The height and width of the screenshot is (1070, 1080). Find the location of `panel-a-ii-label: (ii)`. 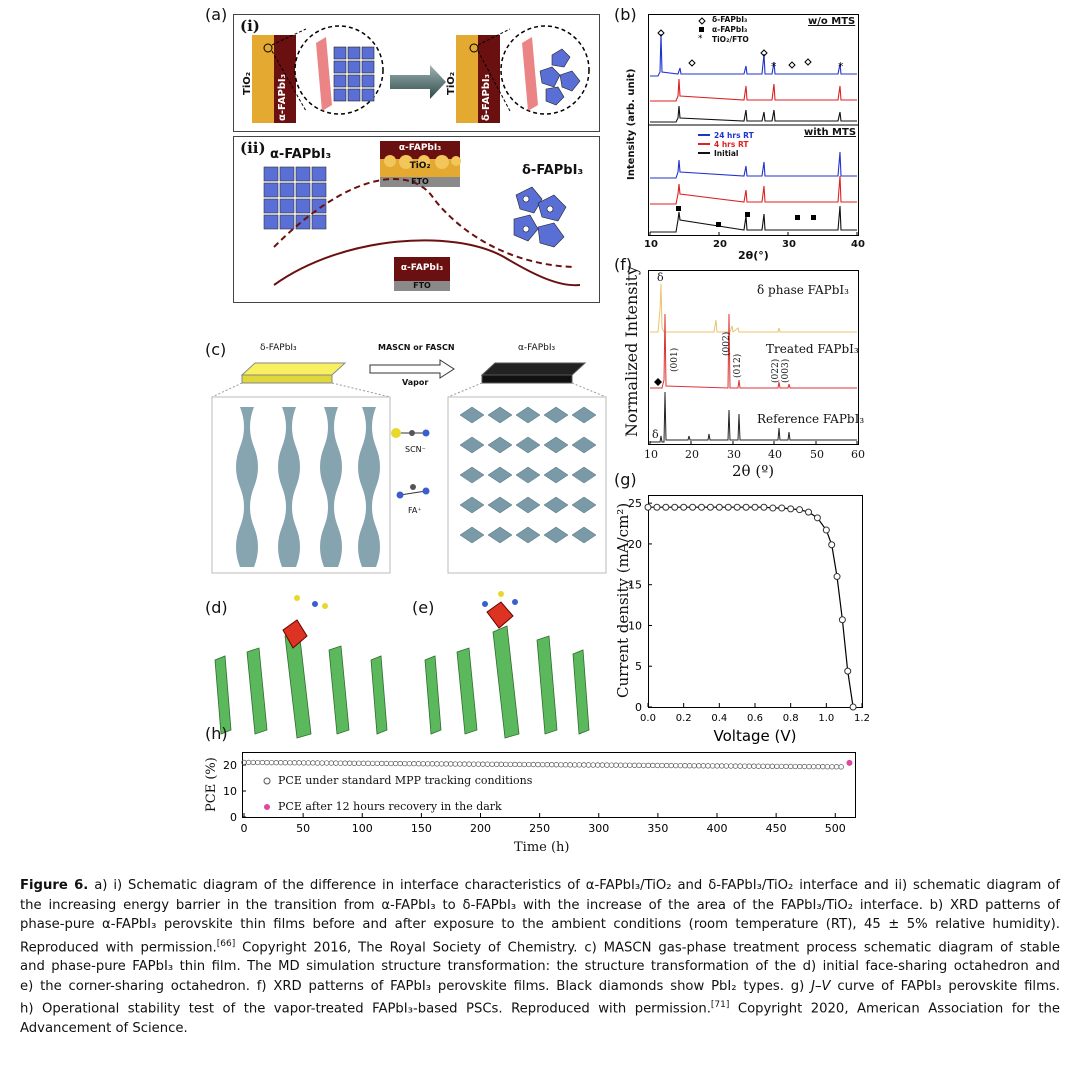

panel-a-ii-label: (ii) is located at coordinates (253, 148).